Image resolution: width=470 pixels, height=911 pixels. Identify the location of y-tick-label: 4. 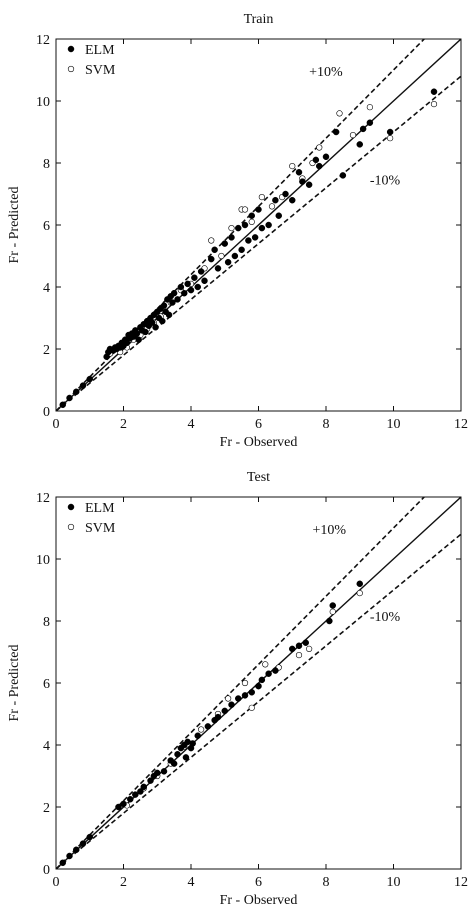
(46, 288).